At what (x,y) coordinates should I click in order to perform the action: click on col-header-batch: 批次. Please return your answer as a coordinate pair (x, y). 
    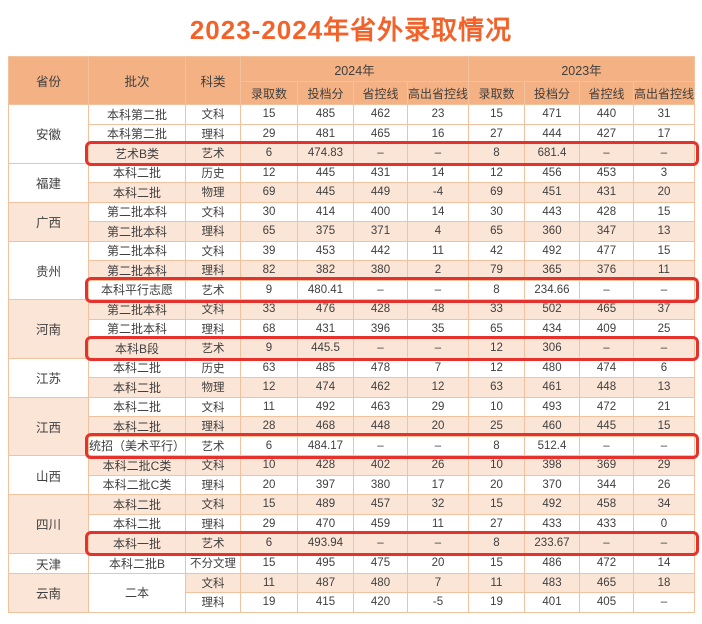
    Looking at the image, I should click on (137, 80).